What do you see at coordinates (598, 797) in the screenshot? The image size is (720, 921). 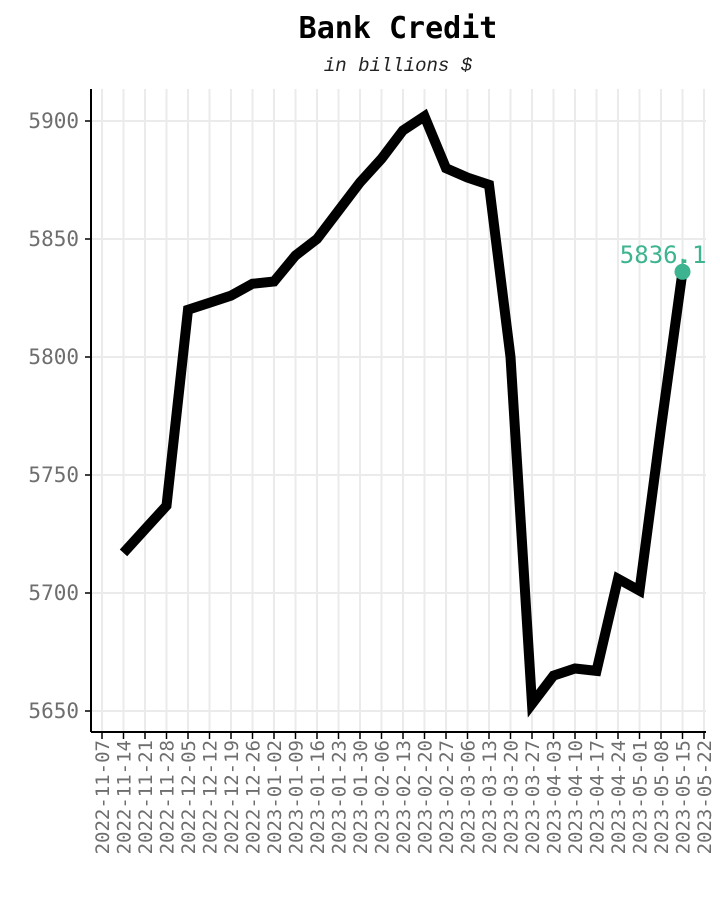 I see `x-tick-label: 2023-04-17` at bounding box center [598, 797].